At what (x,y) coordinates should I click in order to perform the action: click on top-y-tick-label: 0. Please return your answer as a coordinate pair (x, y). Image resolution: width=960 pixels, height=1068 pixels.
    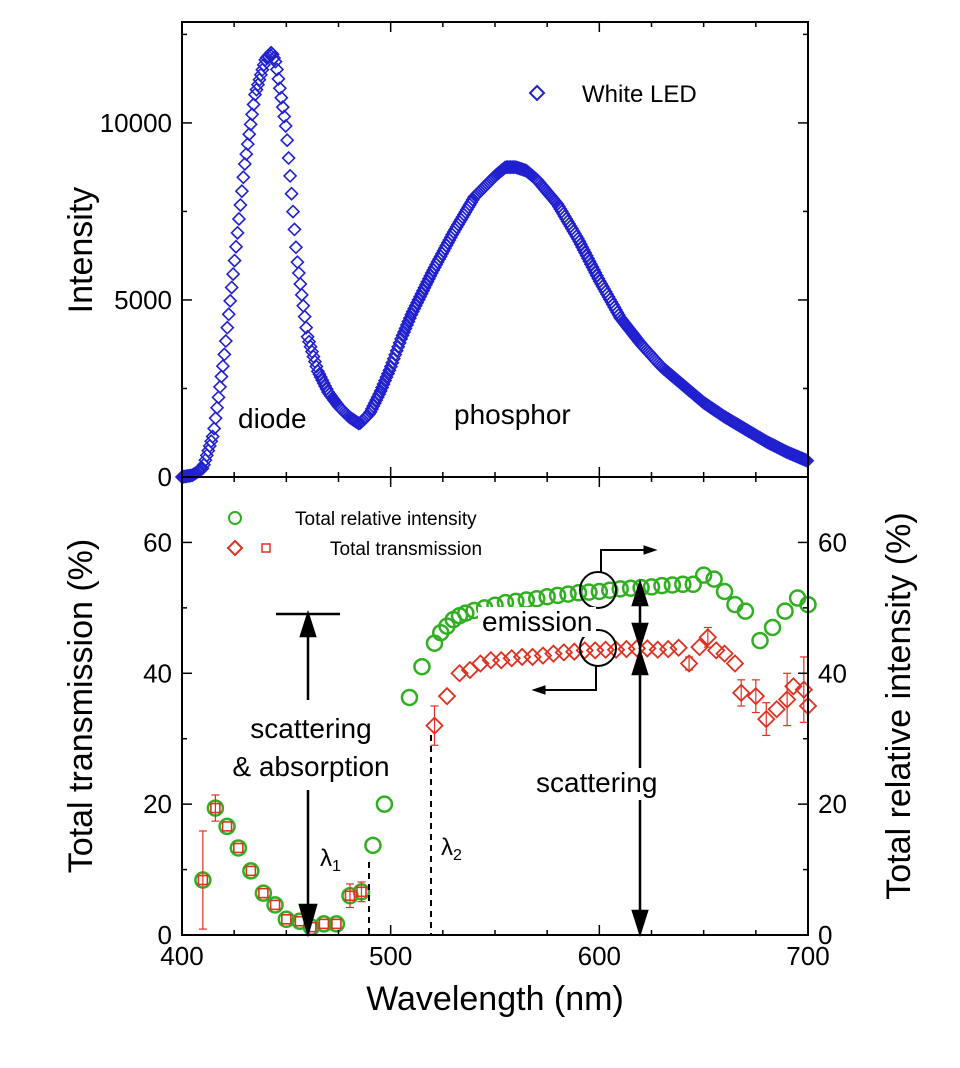
    Looking at the image, I should click on (165, 477).